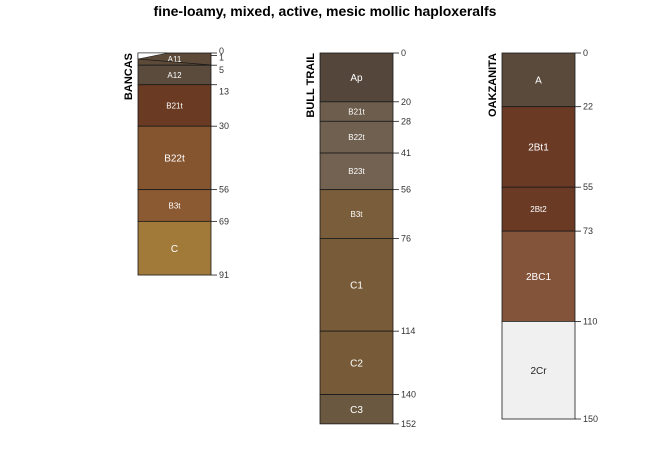 The image size is (650, 450). Describe the element at coordinates (224, 221) in the screenshot. I see `depth-label: 69` at that location.